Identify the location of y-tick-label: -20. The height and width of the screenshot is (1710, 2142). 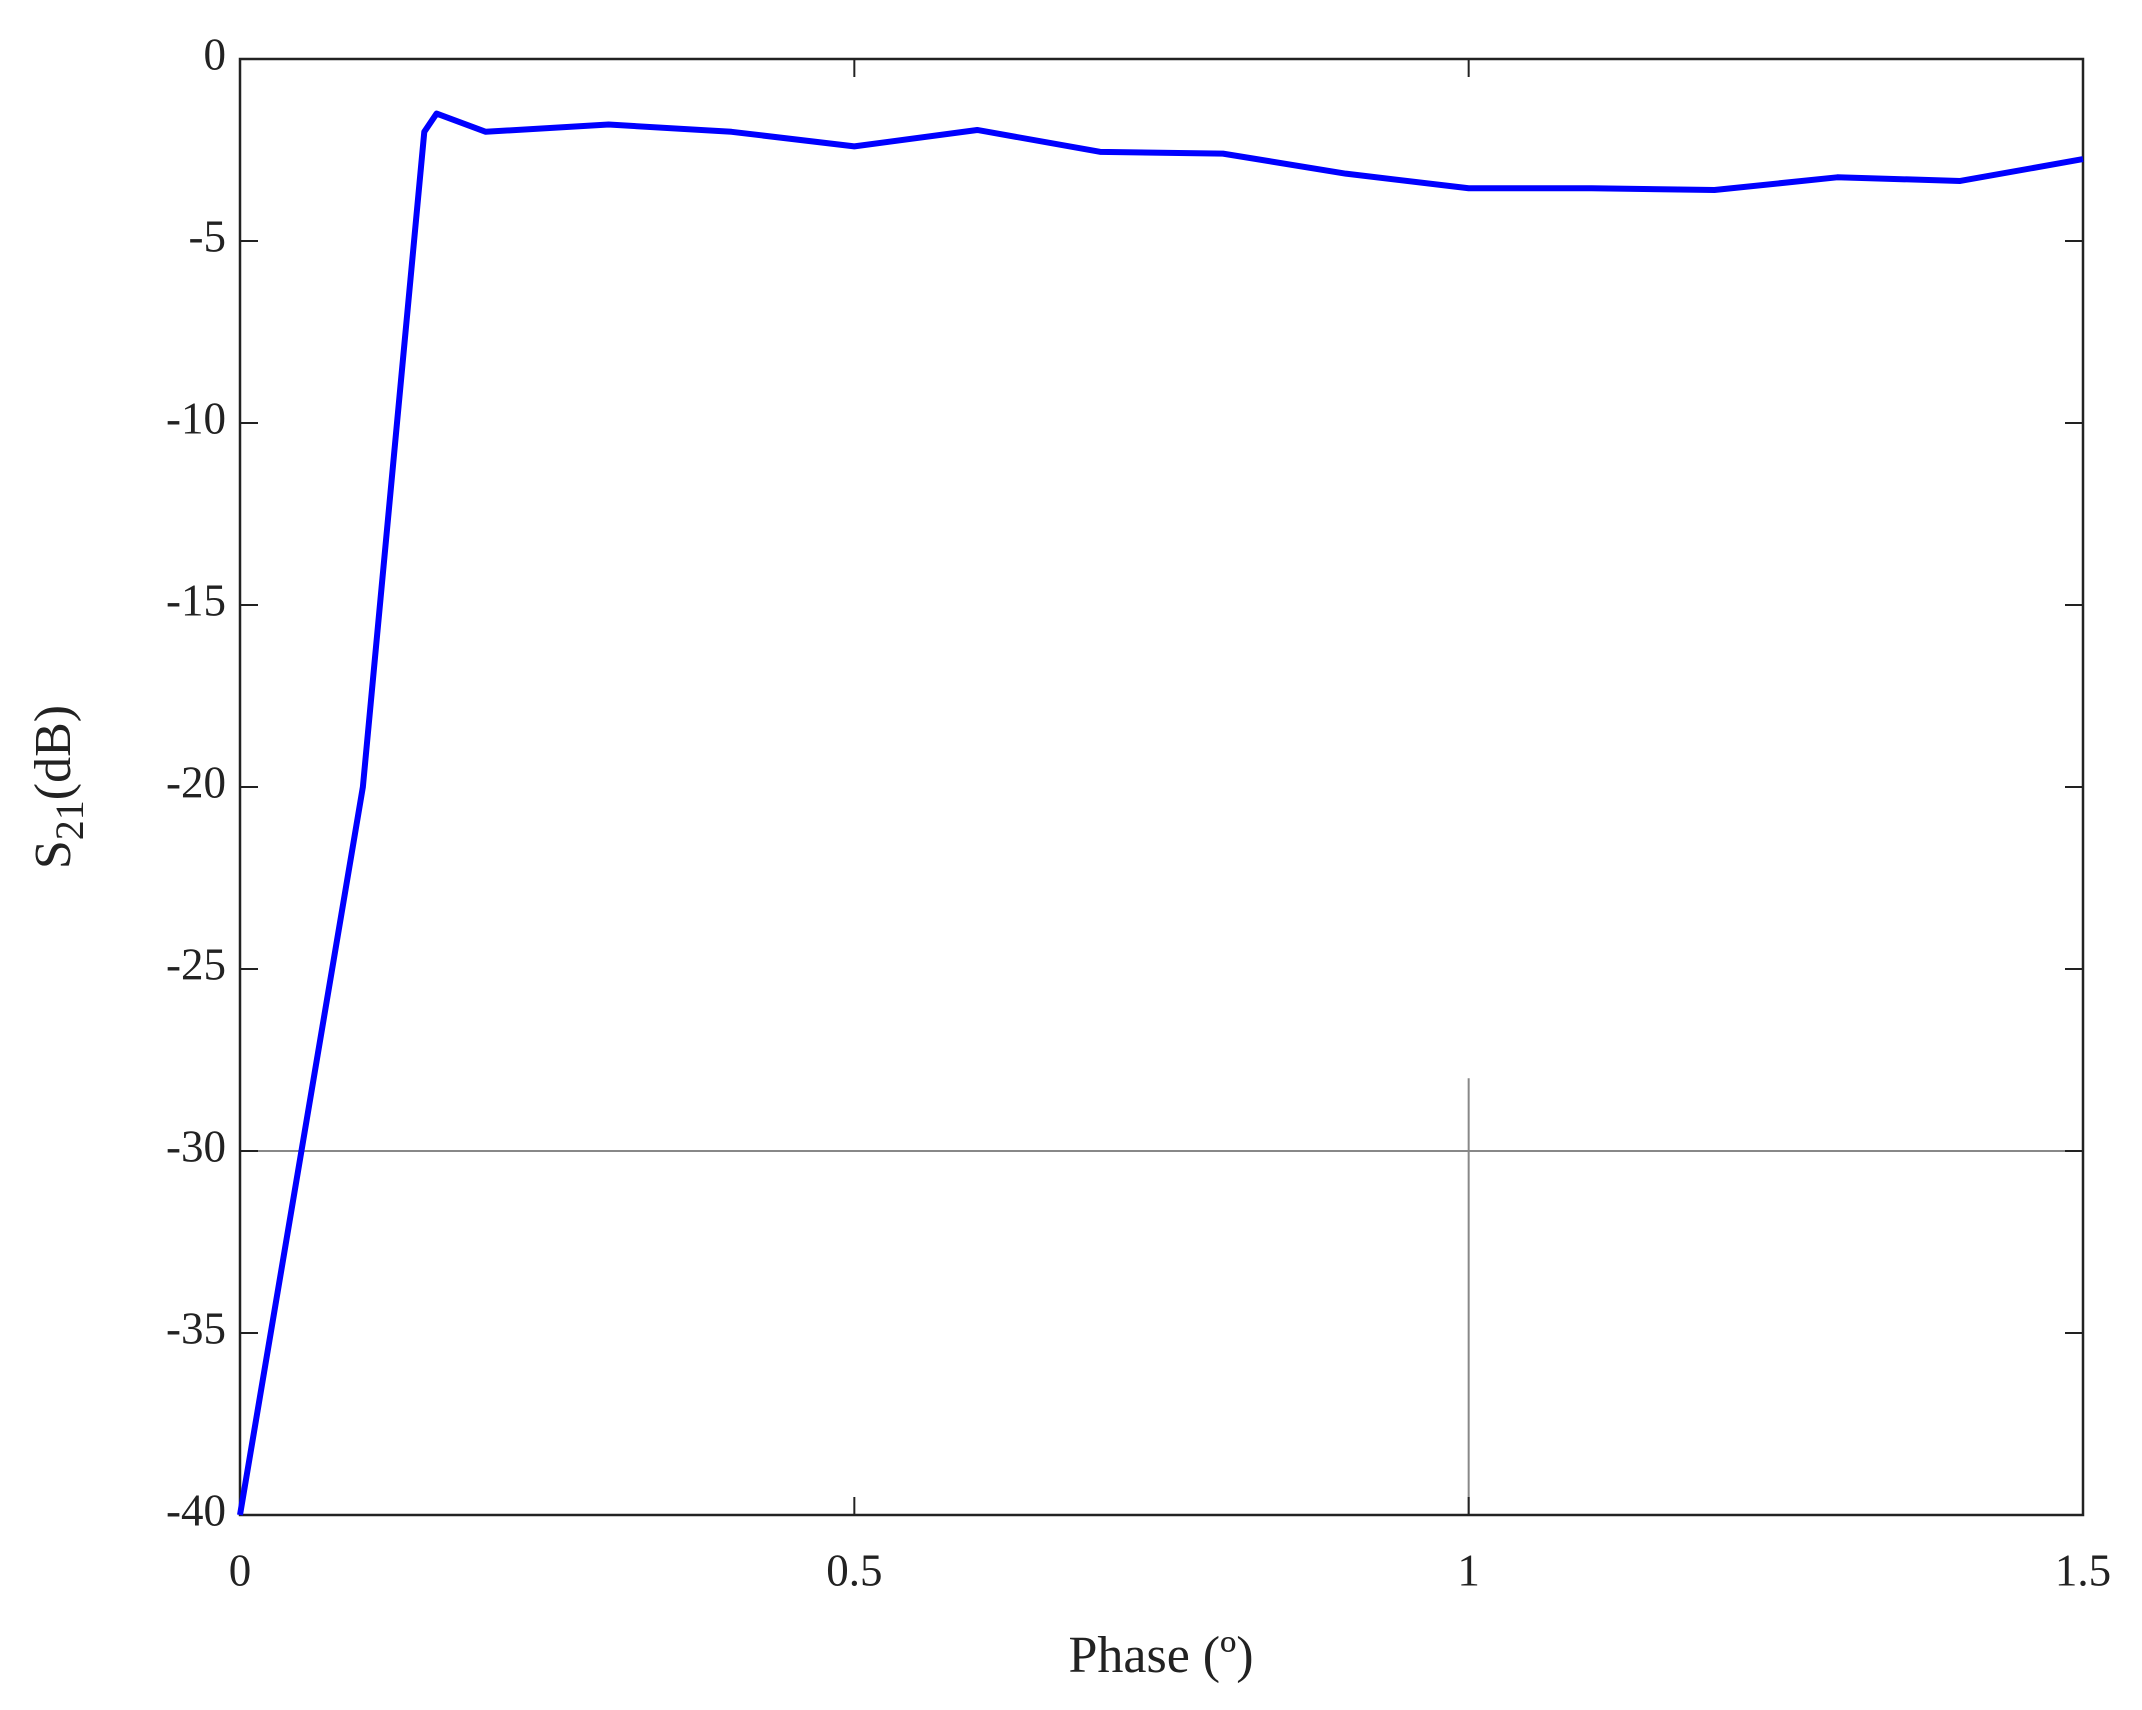
(196, 782).